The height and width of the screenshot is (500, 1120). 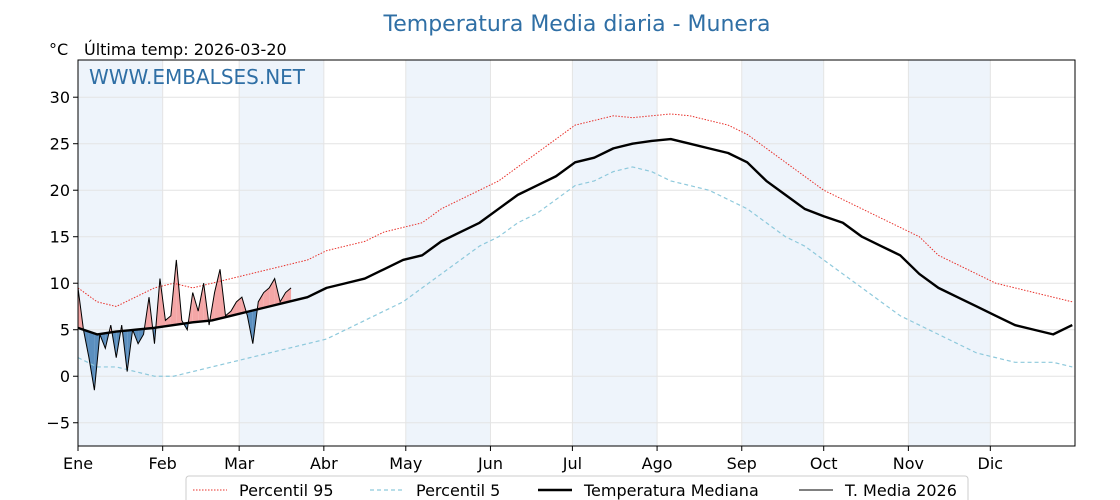 What do you see at coordinates (324, 463) in the screenshot?
I see `x-tick-label: Abr` at bounding box center [324, 463].